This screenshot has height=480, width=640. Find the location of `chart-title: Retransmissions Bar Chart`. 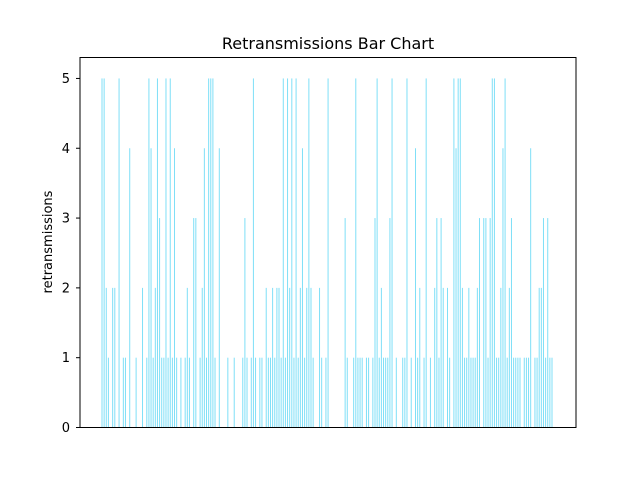

chart-title: Retransmissions Bar Chart is located at coordinates (328, 43).